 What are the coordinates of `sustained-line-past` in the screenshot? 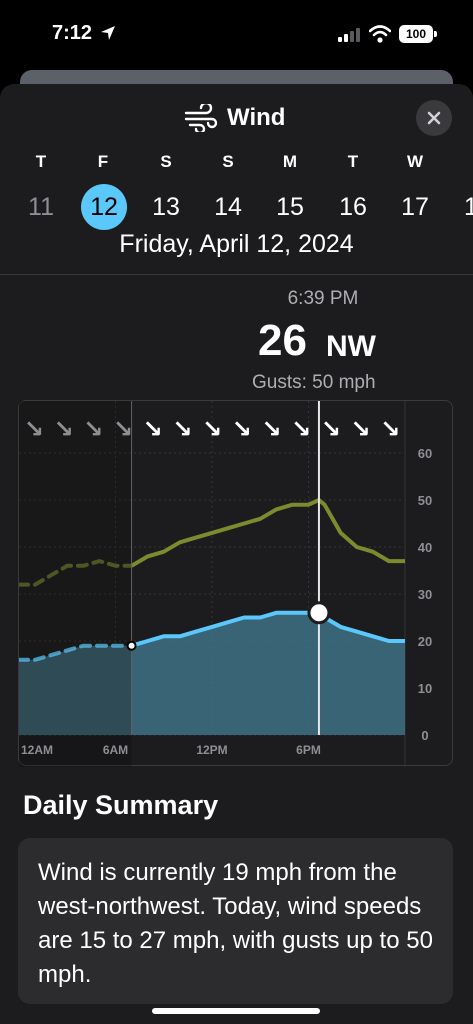 It's located at (76, 652).